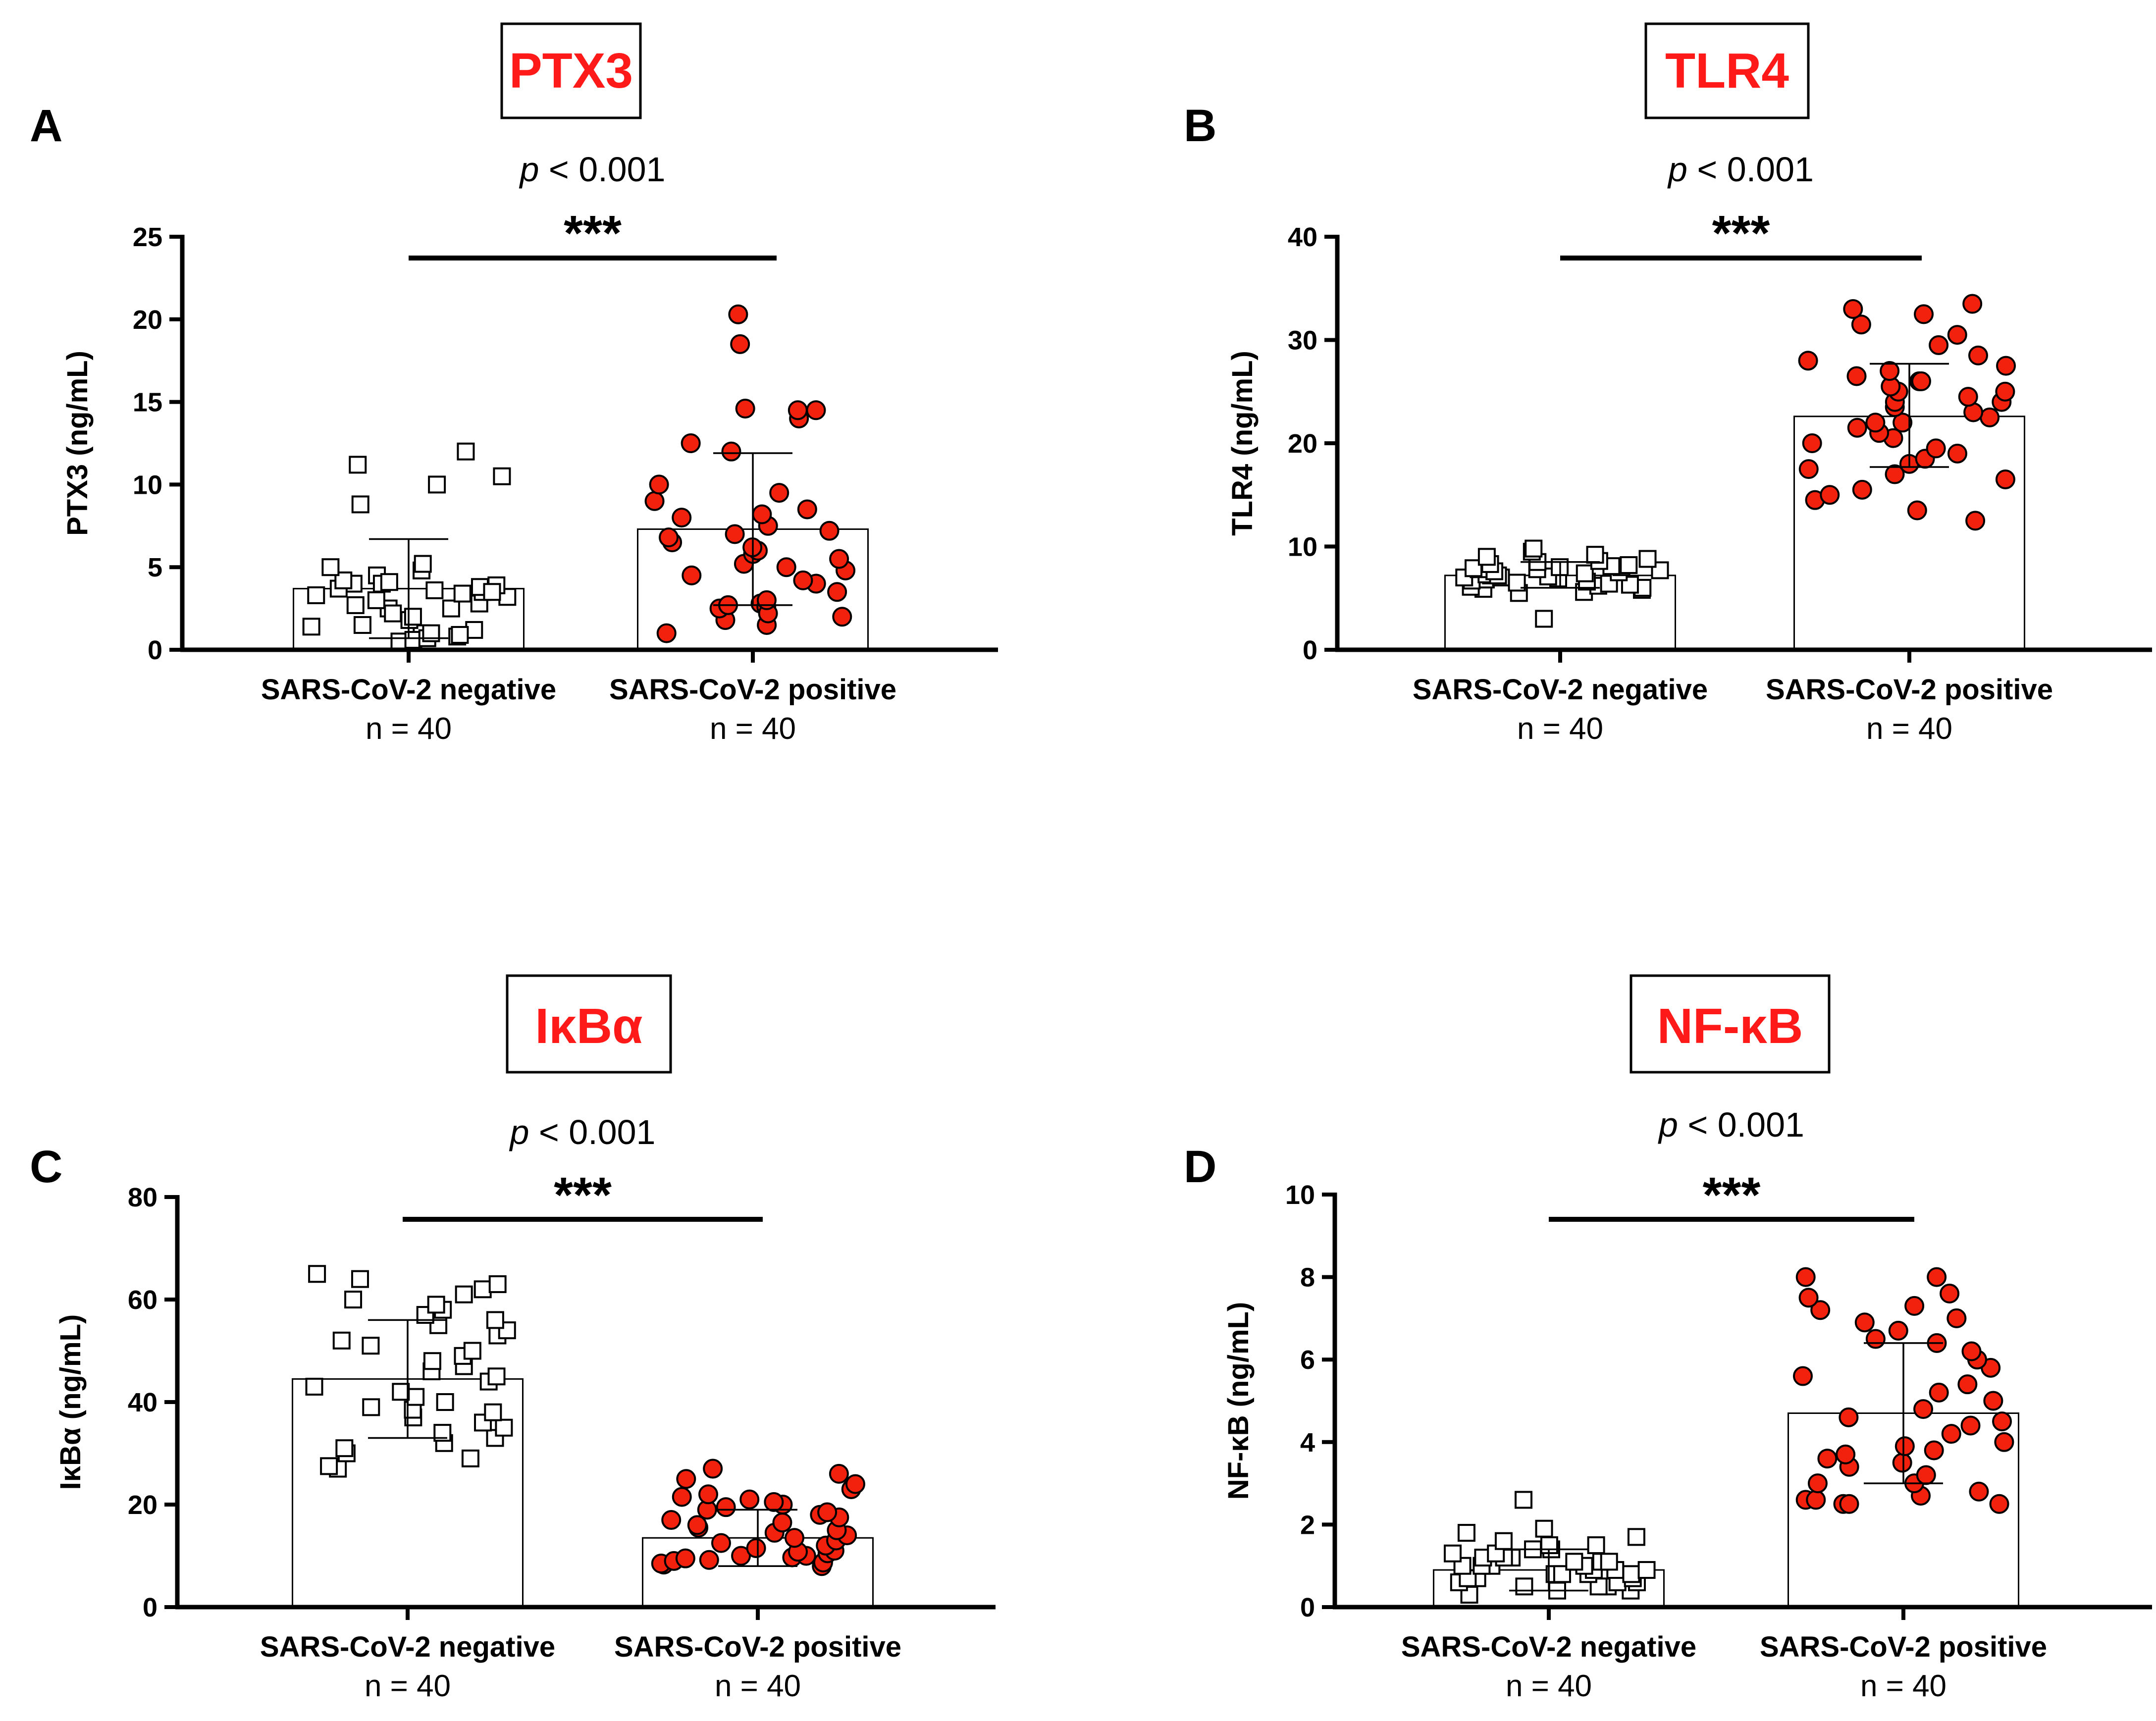 The width and height of the screenshot is (2156, 1721). What do you see at coordinates (588, 1026) in the screenshot?
I see `chart-title: IκBα` at bounding box center [588, 1026].